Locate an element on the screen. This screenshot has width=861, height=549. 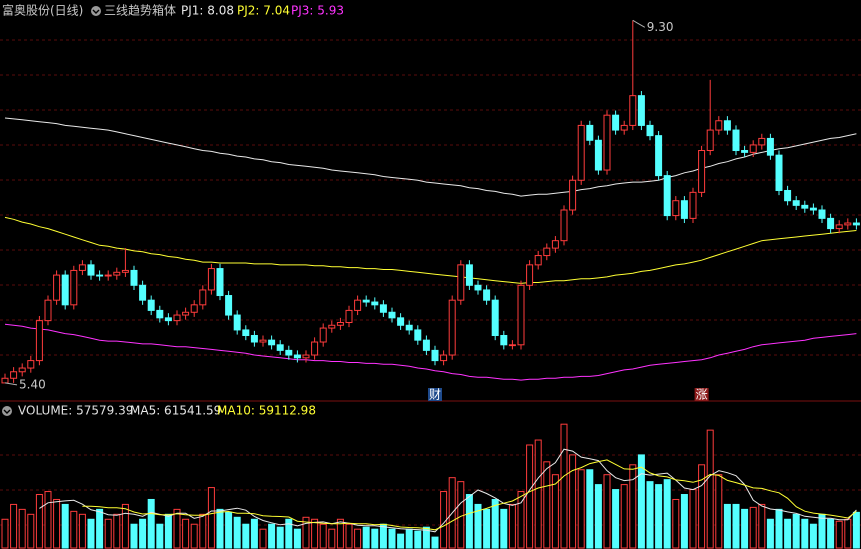
event-marker: 涨 is located at coordinates (702, 394).